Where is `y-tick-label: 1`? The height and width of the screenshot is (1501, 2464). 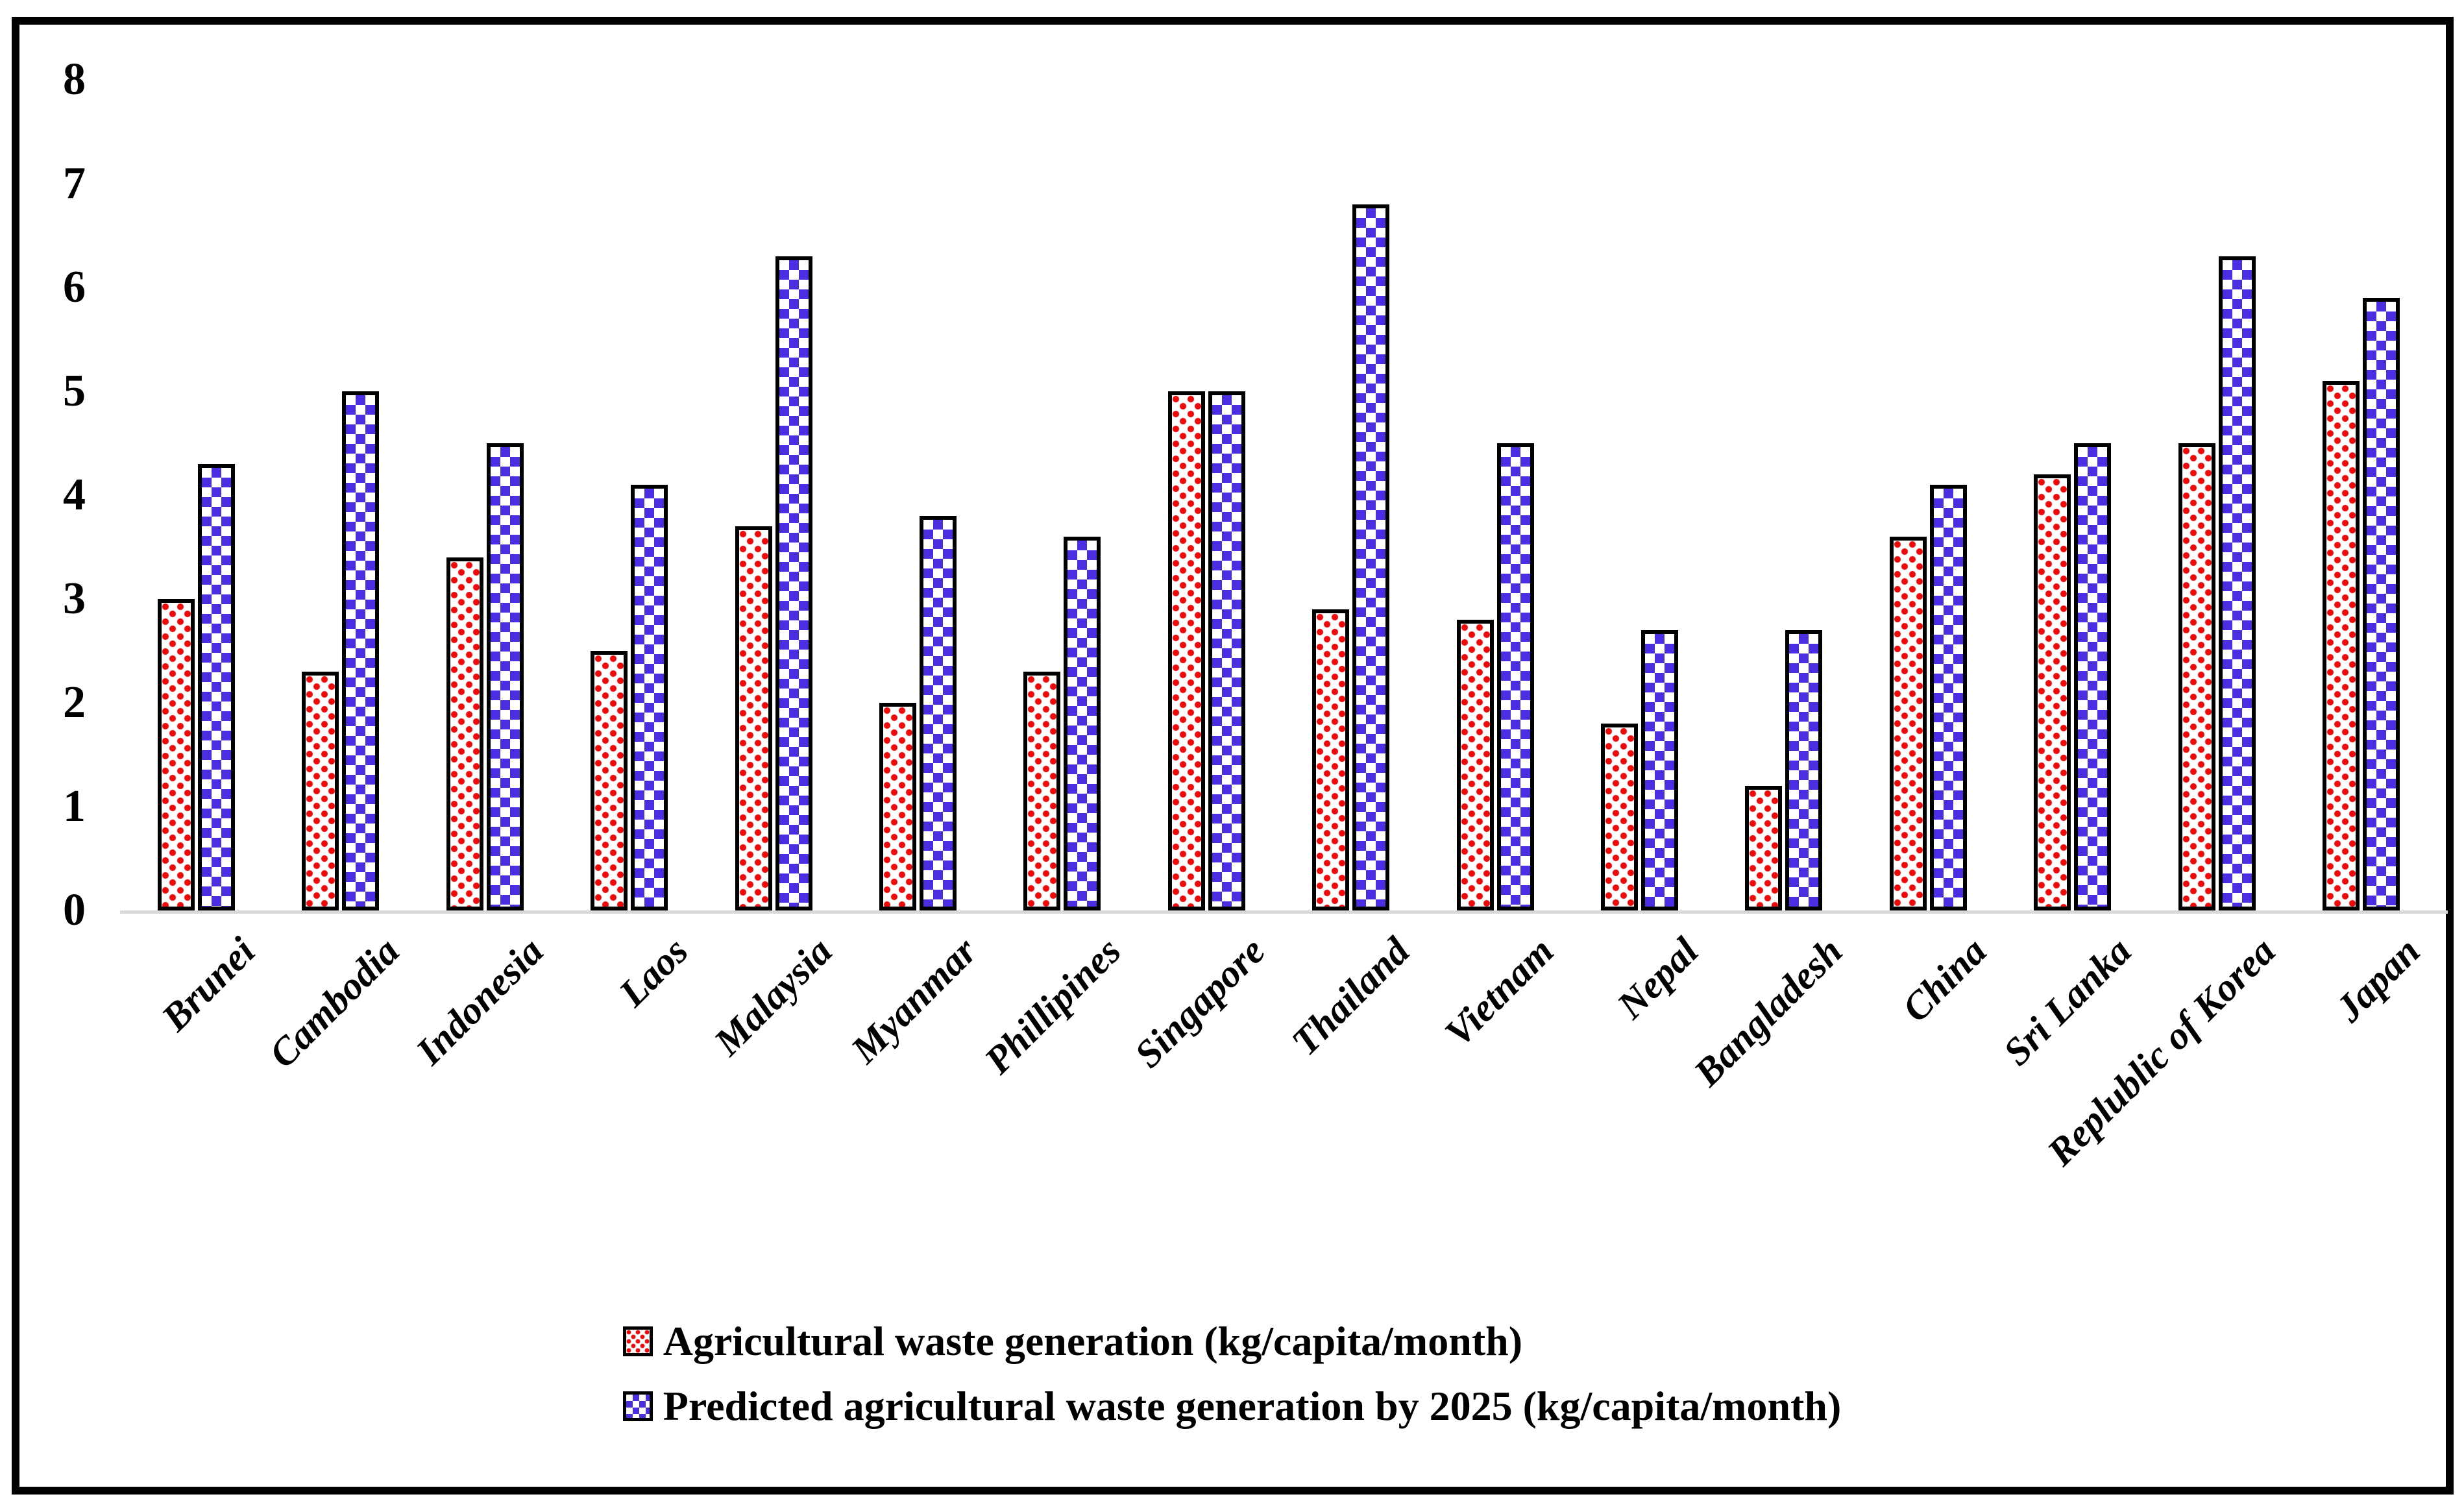
y-tick-label: 1 is located at coordinates (75, 806).